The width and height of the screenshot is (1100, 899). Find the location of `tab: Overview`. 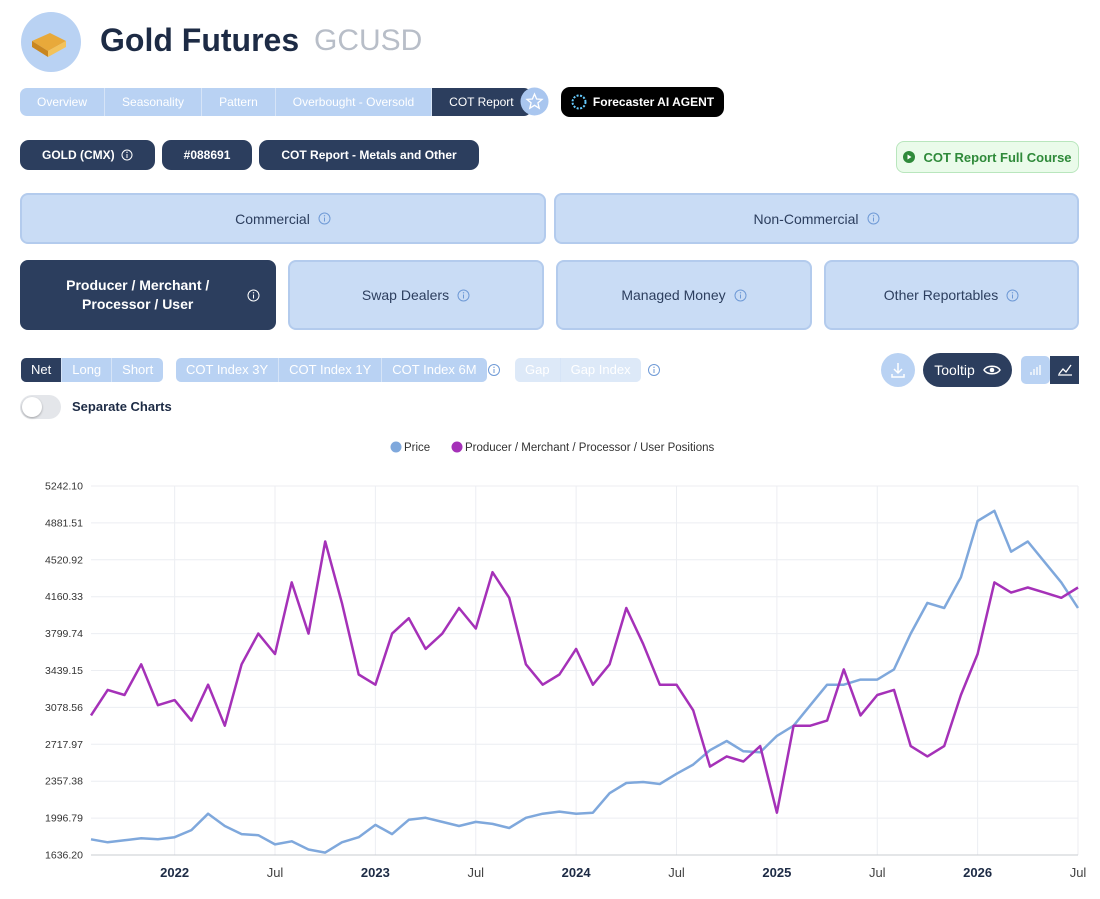

tab: Overview is located at coordinates (63, 102).